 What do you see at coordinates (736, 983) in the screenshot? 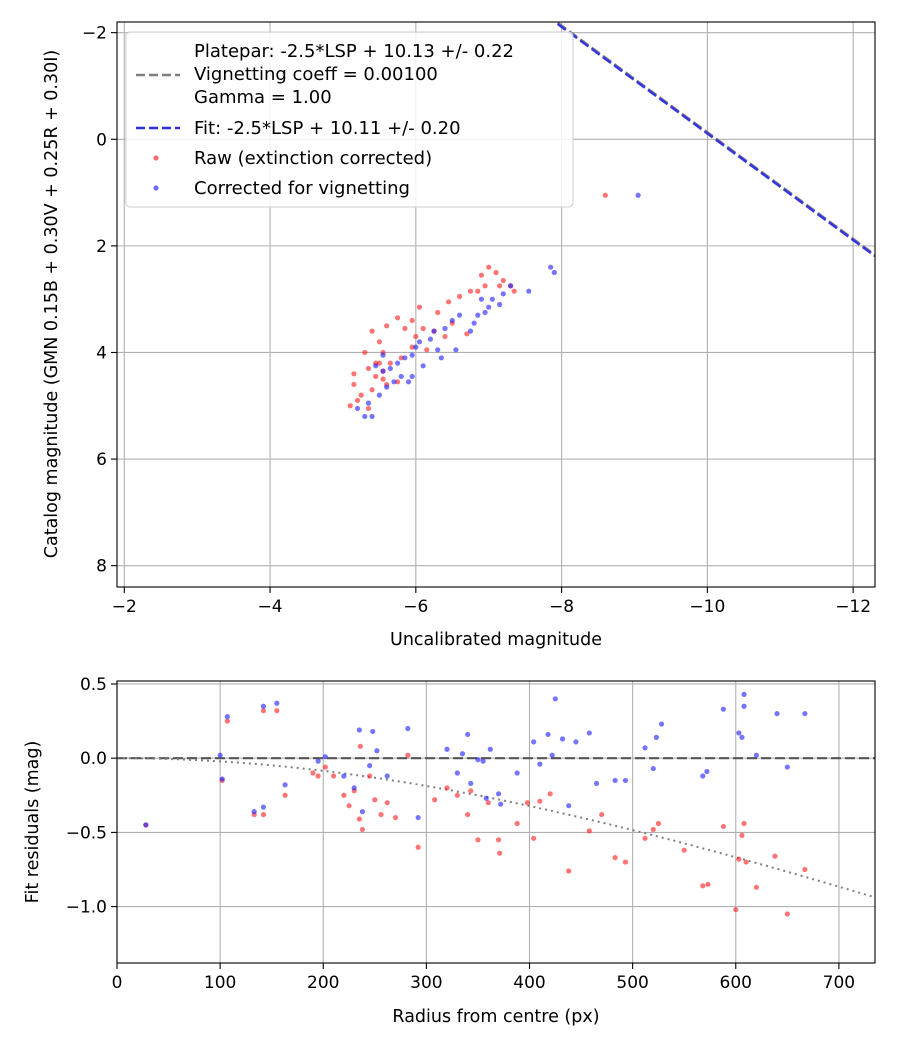
I see `bottom-x-tick-label: 600` at bounding box center [736, 983].